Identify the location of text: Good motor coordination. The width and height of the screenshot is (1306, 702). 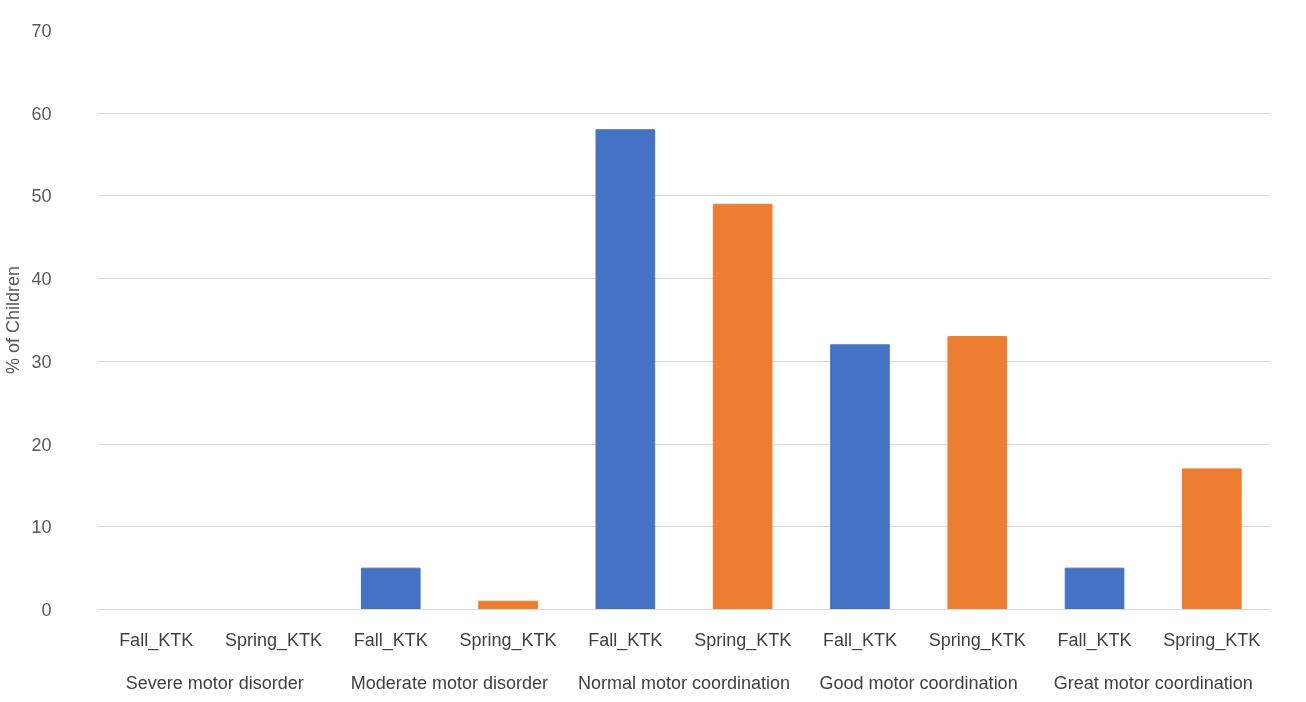
(918, 682).